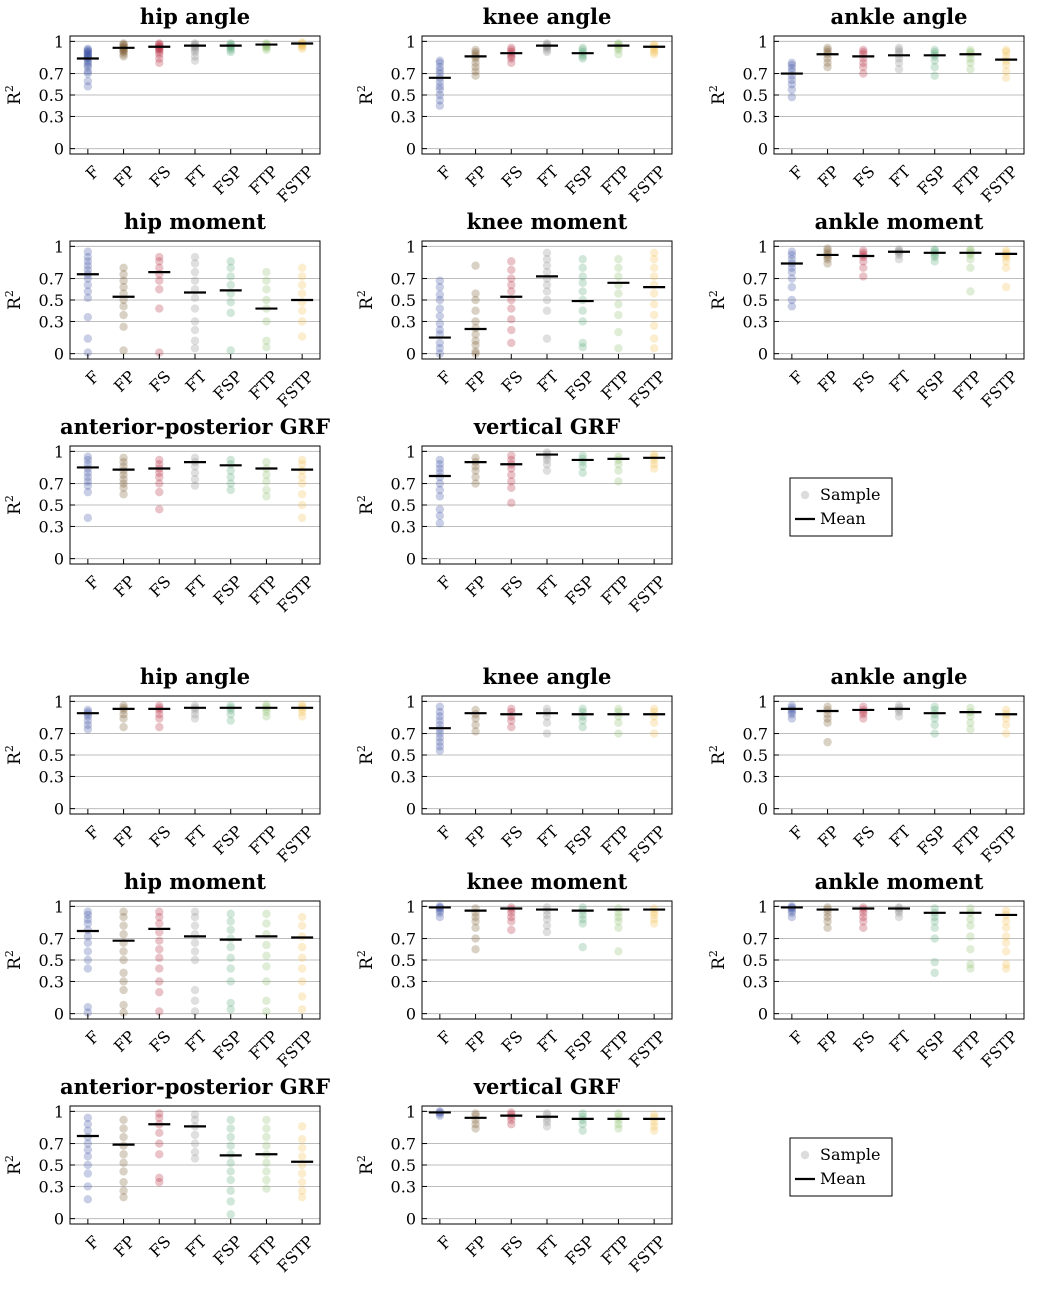 The width and height of the screenshot is (1038, 1290). What do you see at coordinates (51, 74) in the screenshot?
I see `y-tick-label: 0.7` at bounding box center [51, 74].